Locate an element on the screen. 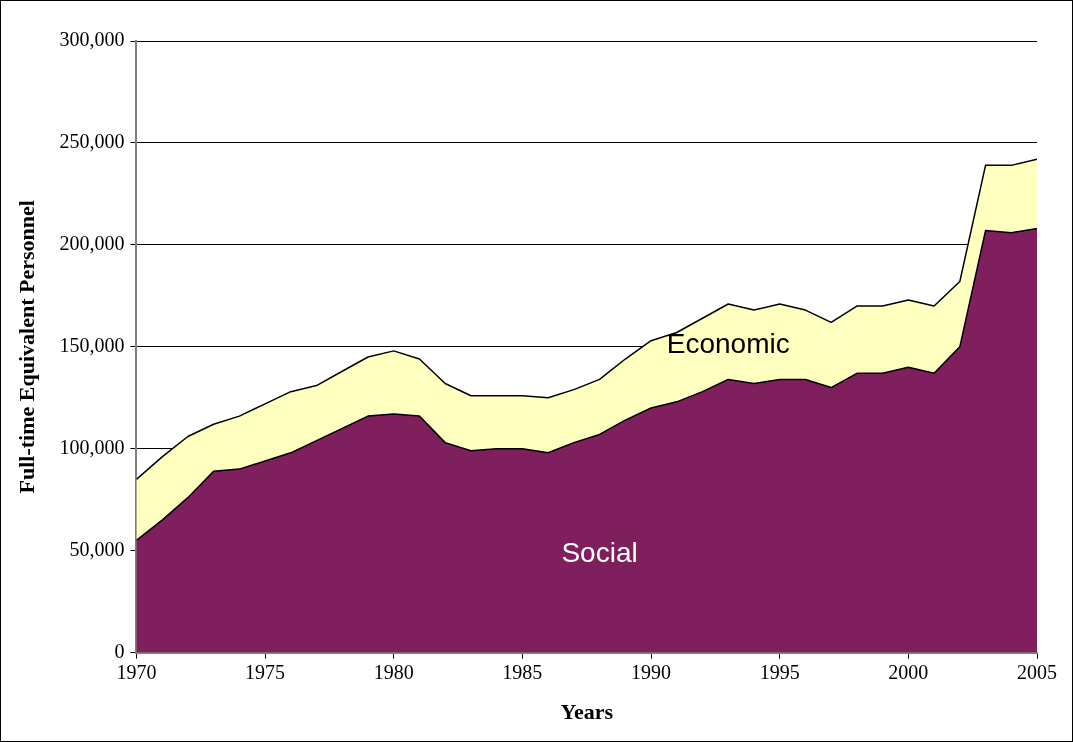  x-tick-label: 2005 is located at coordinates (1037, 671).